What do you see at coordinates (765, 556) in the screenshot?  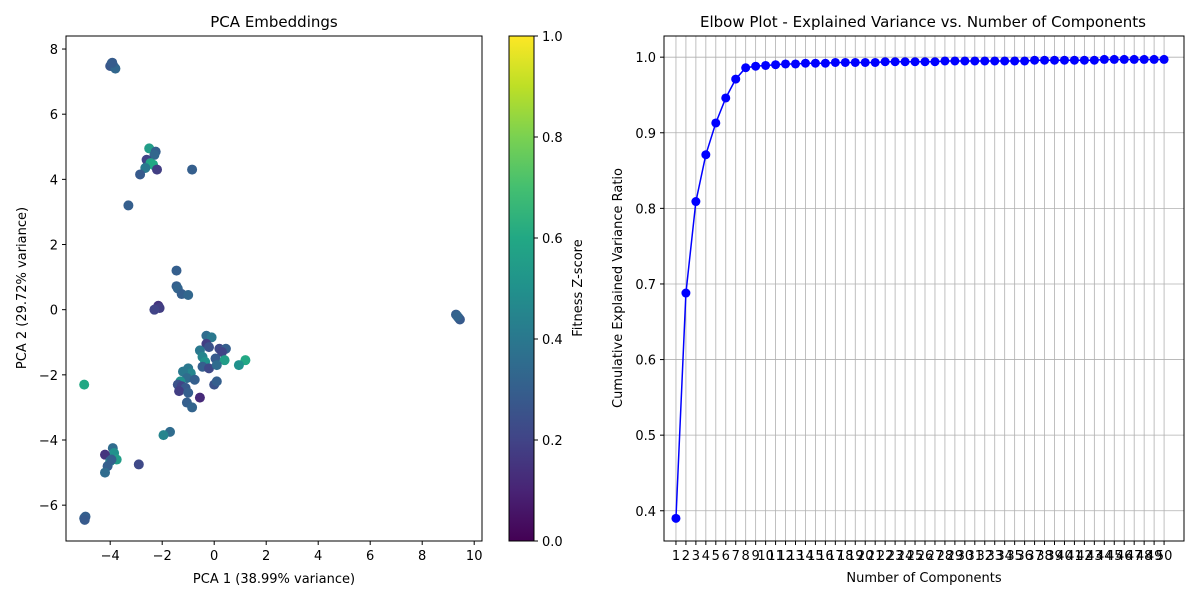 I see `x-tick-label: 10` at bounding box center [765, 556].